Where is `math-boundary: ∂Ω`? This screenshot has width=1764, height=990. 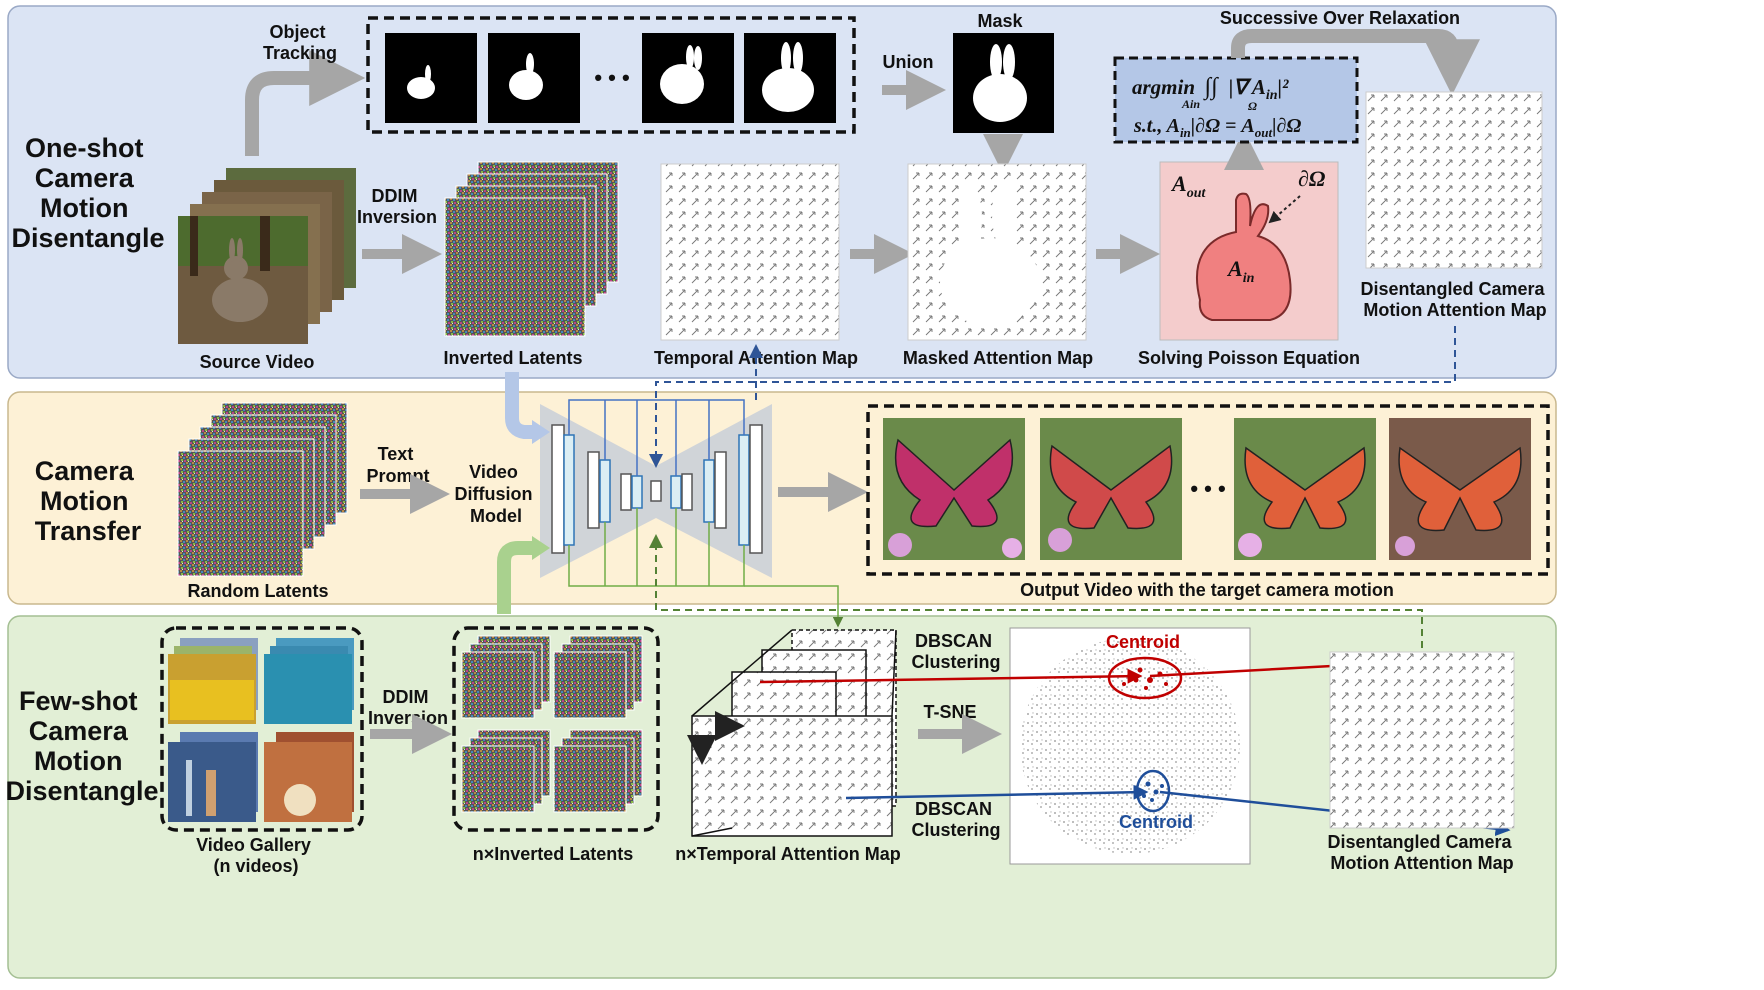 math-boundary: ∂Ω is located at coordinates (1312, 178).